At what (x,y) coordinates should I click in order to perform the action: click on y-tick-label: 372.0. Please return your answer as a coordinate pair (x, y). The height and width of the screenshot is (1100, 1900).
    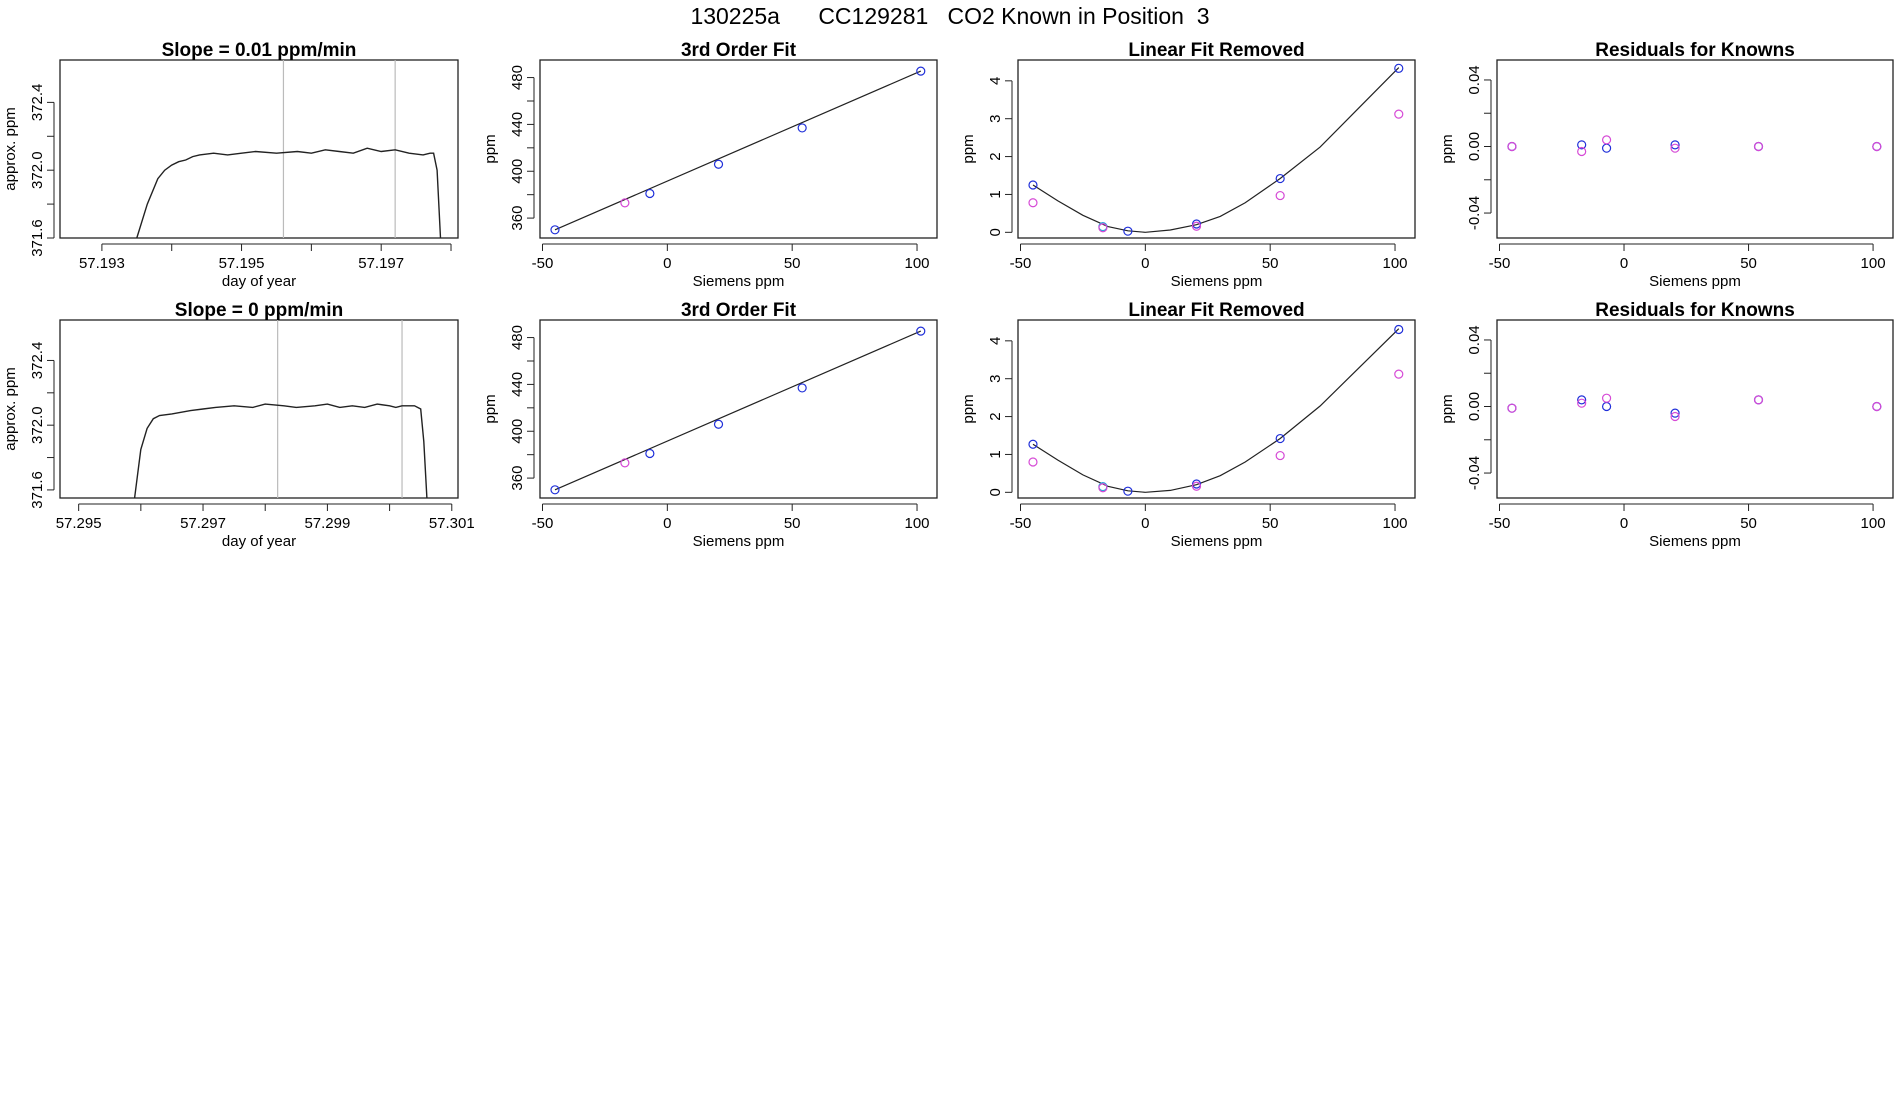
    Looking at the image, I should click on (37, 170).